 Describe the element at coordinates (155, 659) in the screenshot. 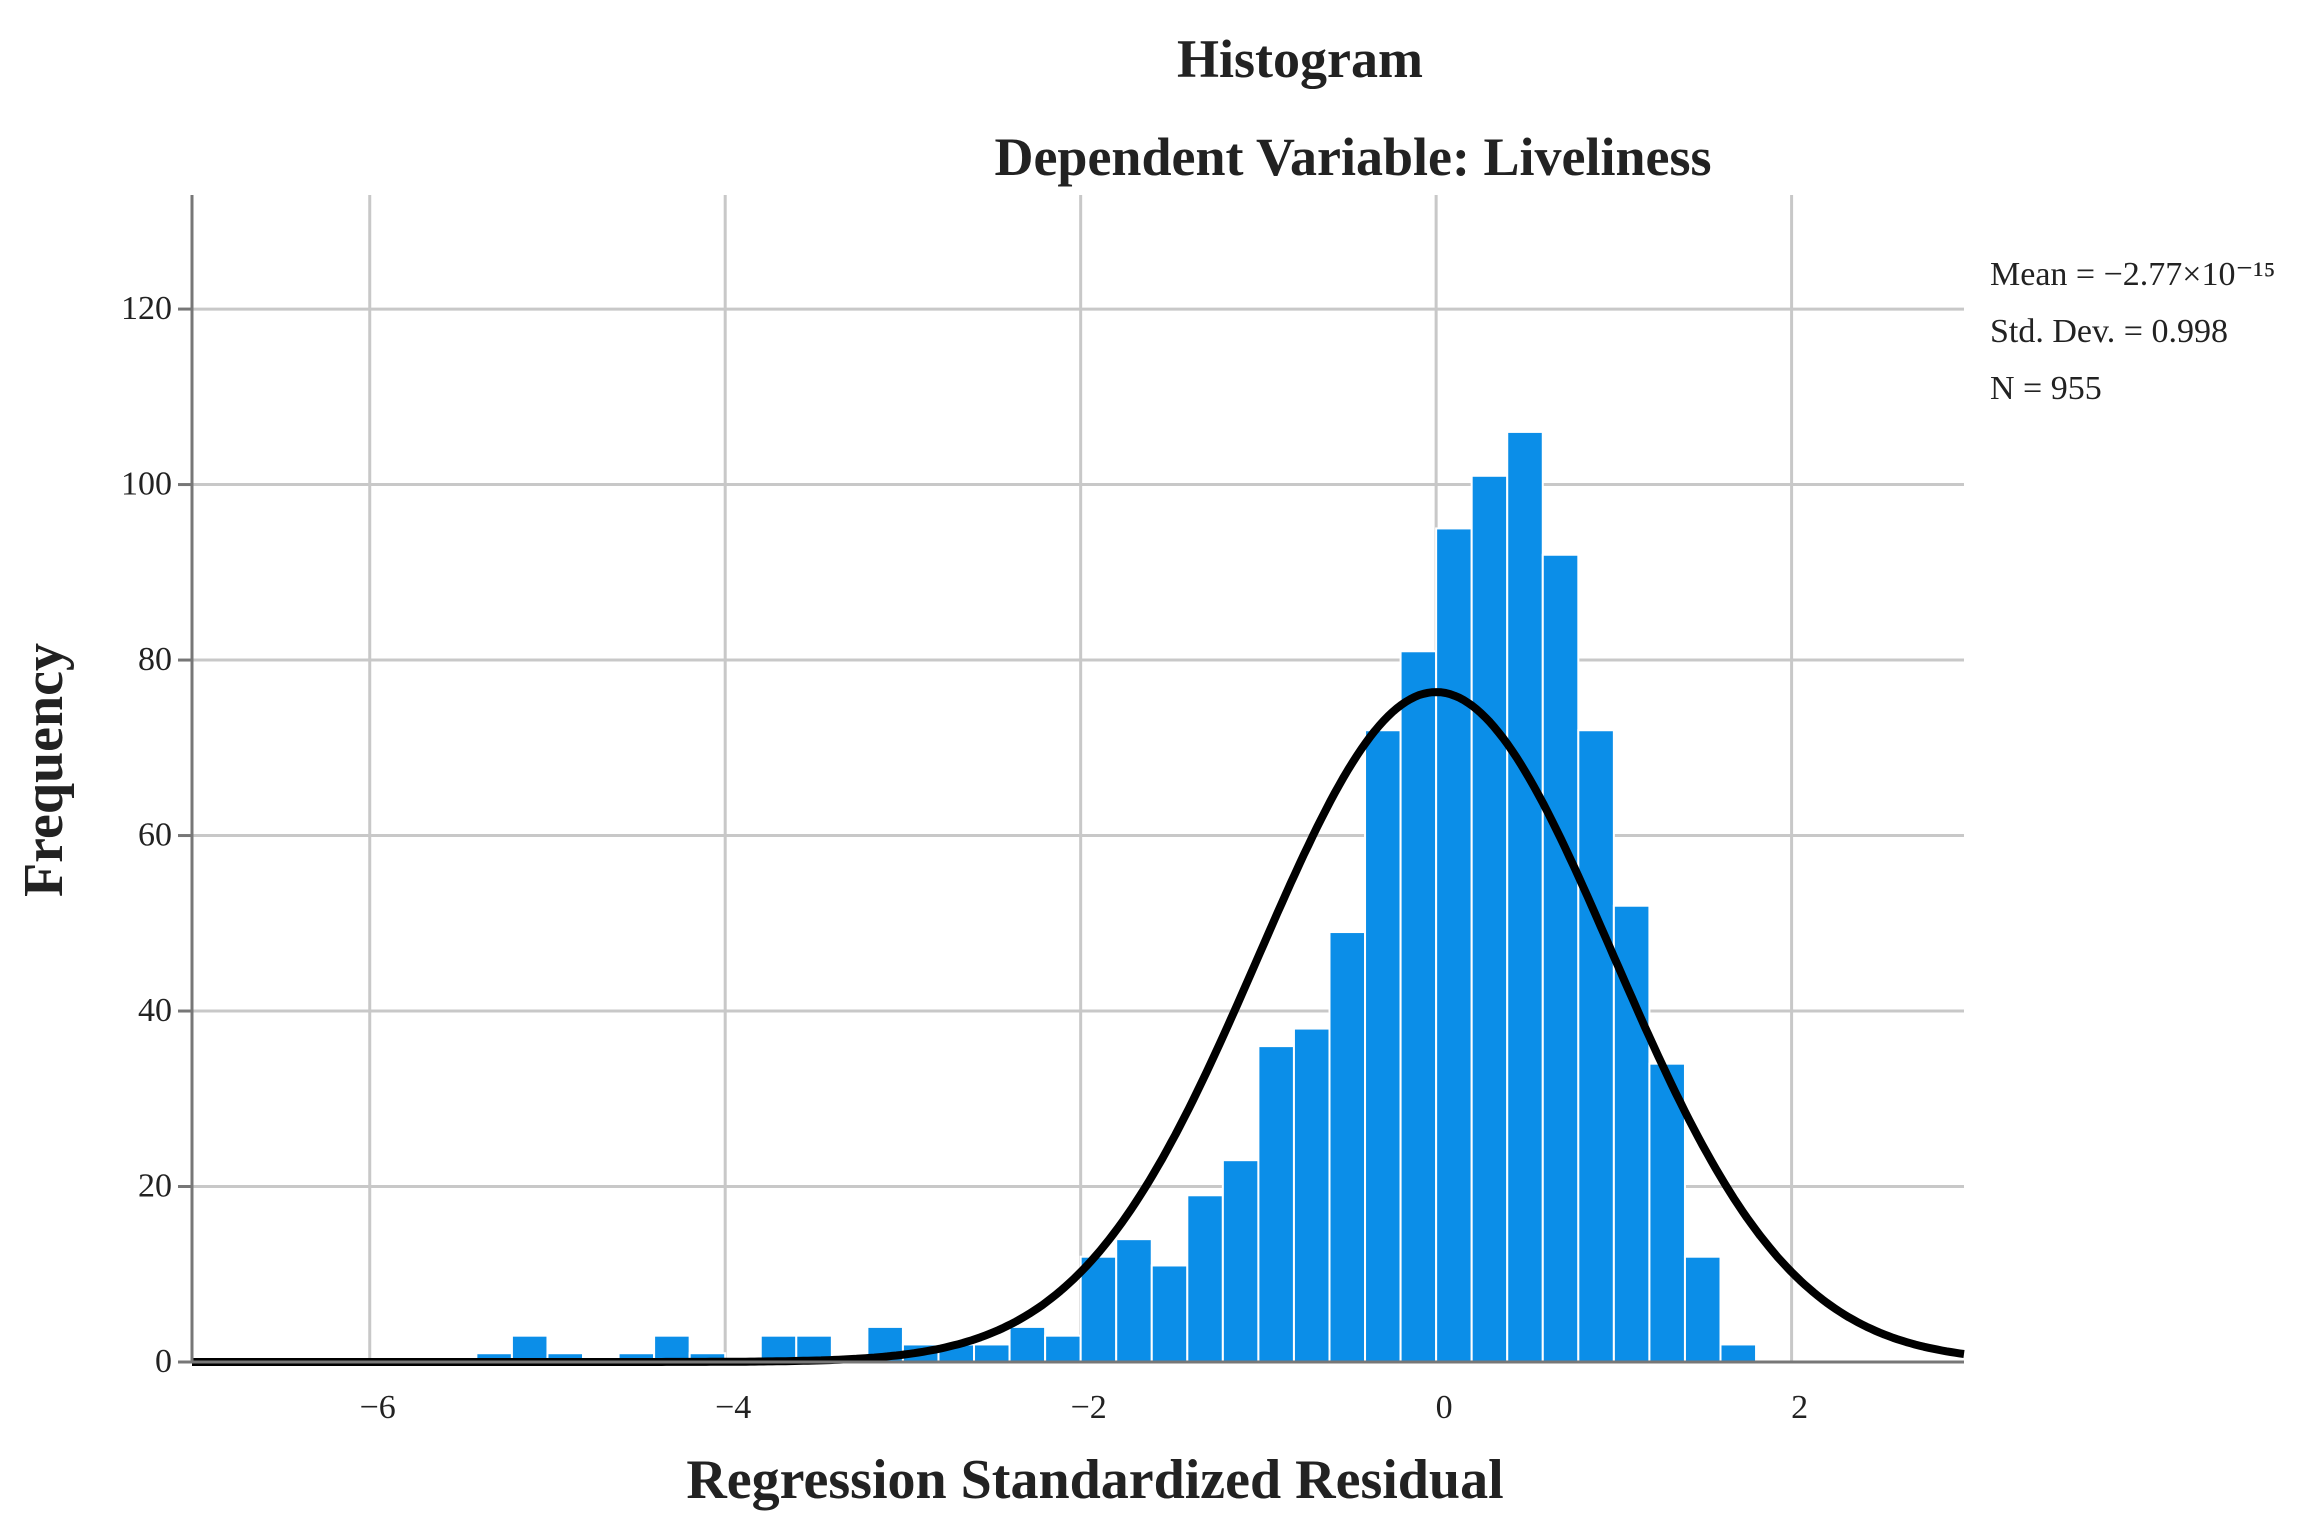

I see `y-tick-label: 80` at that location.